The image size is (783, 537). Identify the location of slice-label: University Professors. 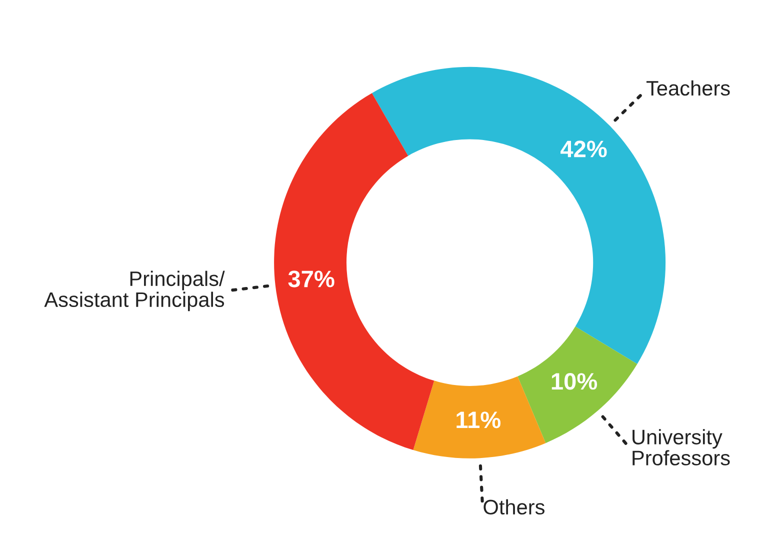
(681, 447).